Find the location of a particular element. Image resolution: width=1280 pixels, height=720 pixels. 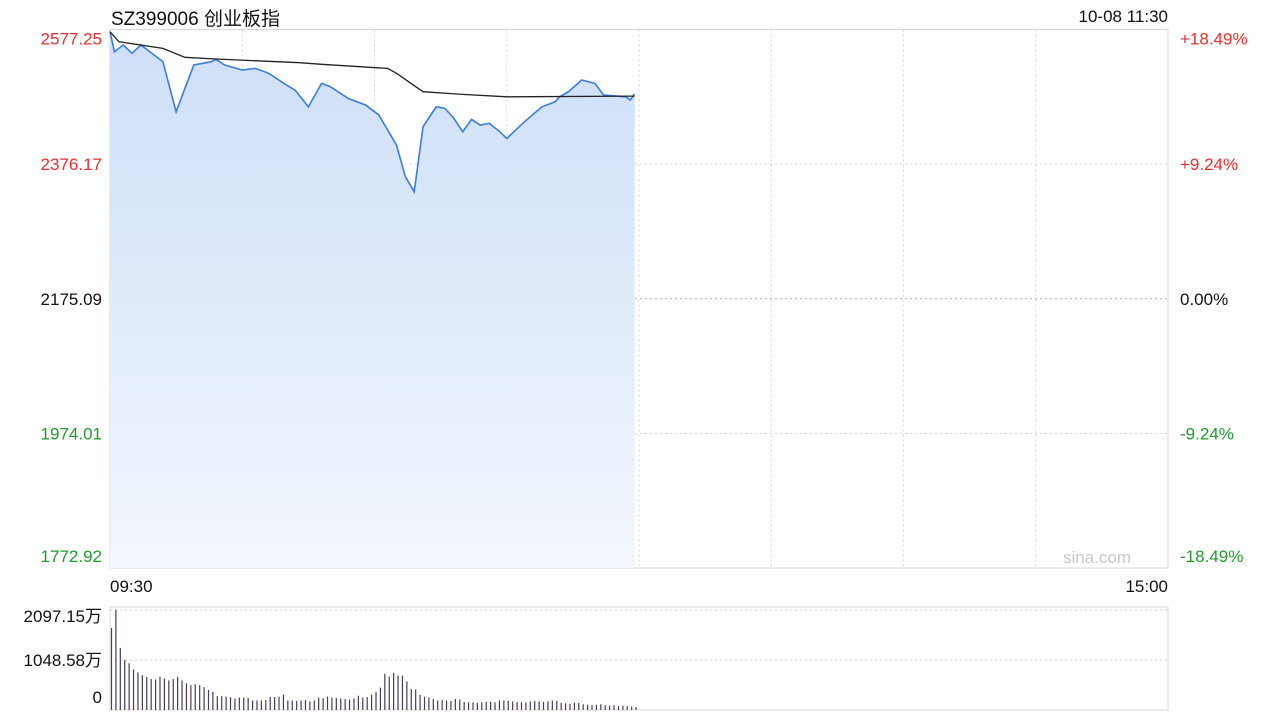

average-line is located at coordinates (372, 64).